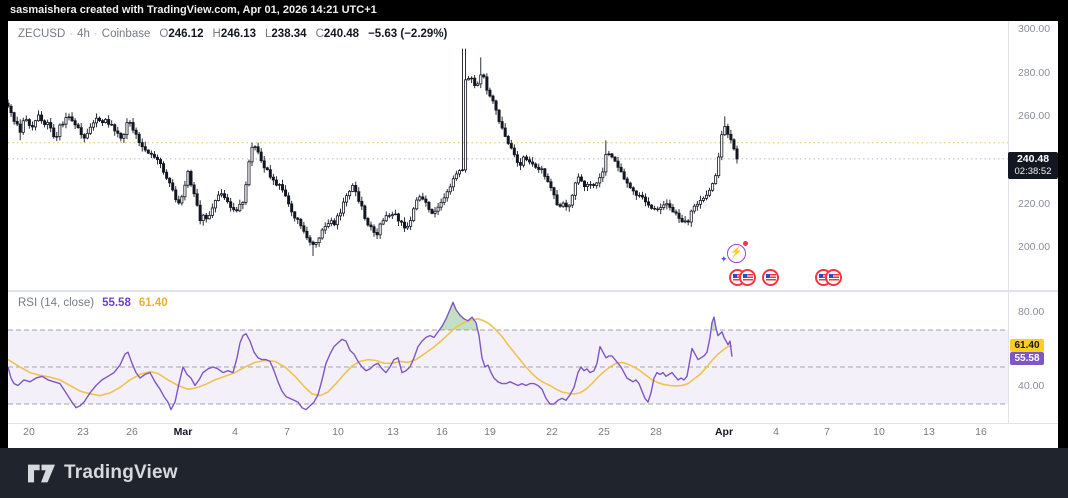 The width and height of the screenshot is (1068, 498). What do you see at coordinates (734, 252) in the screenshot?
I see `crypto-event-icon: ⚡ ✦` at bounding box center [734, 252].